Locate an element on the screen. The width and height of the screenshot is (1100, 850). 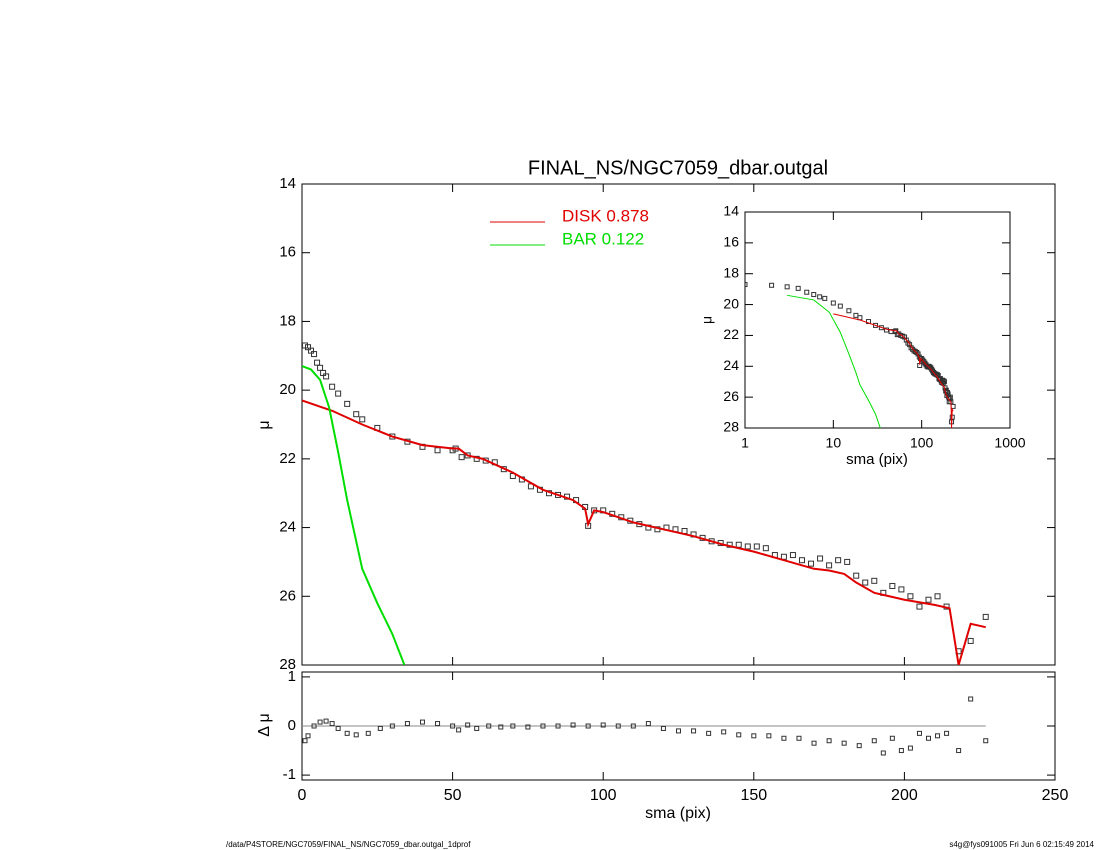
y-tick-label: 14 is located at coordinates (731, 211).